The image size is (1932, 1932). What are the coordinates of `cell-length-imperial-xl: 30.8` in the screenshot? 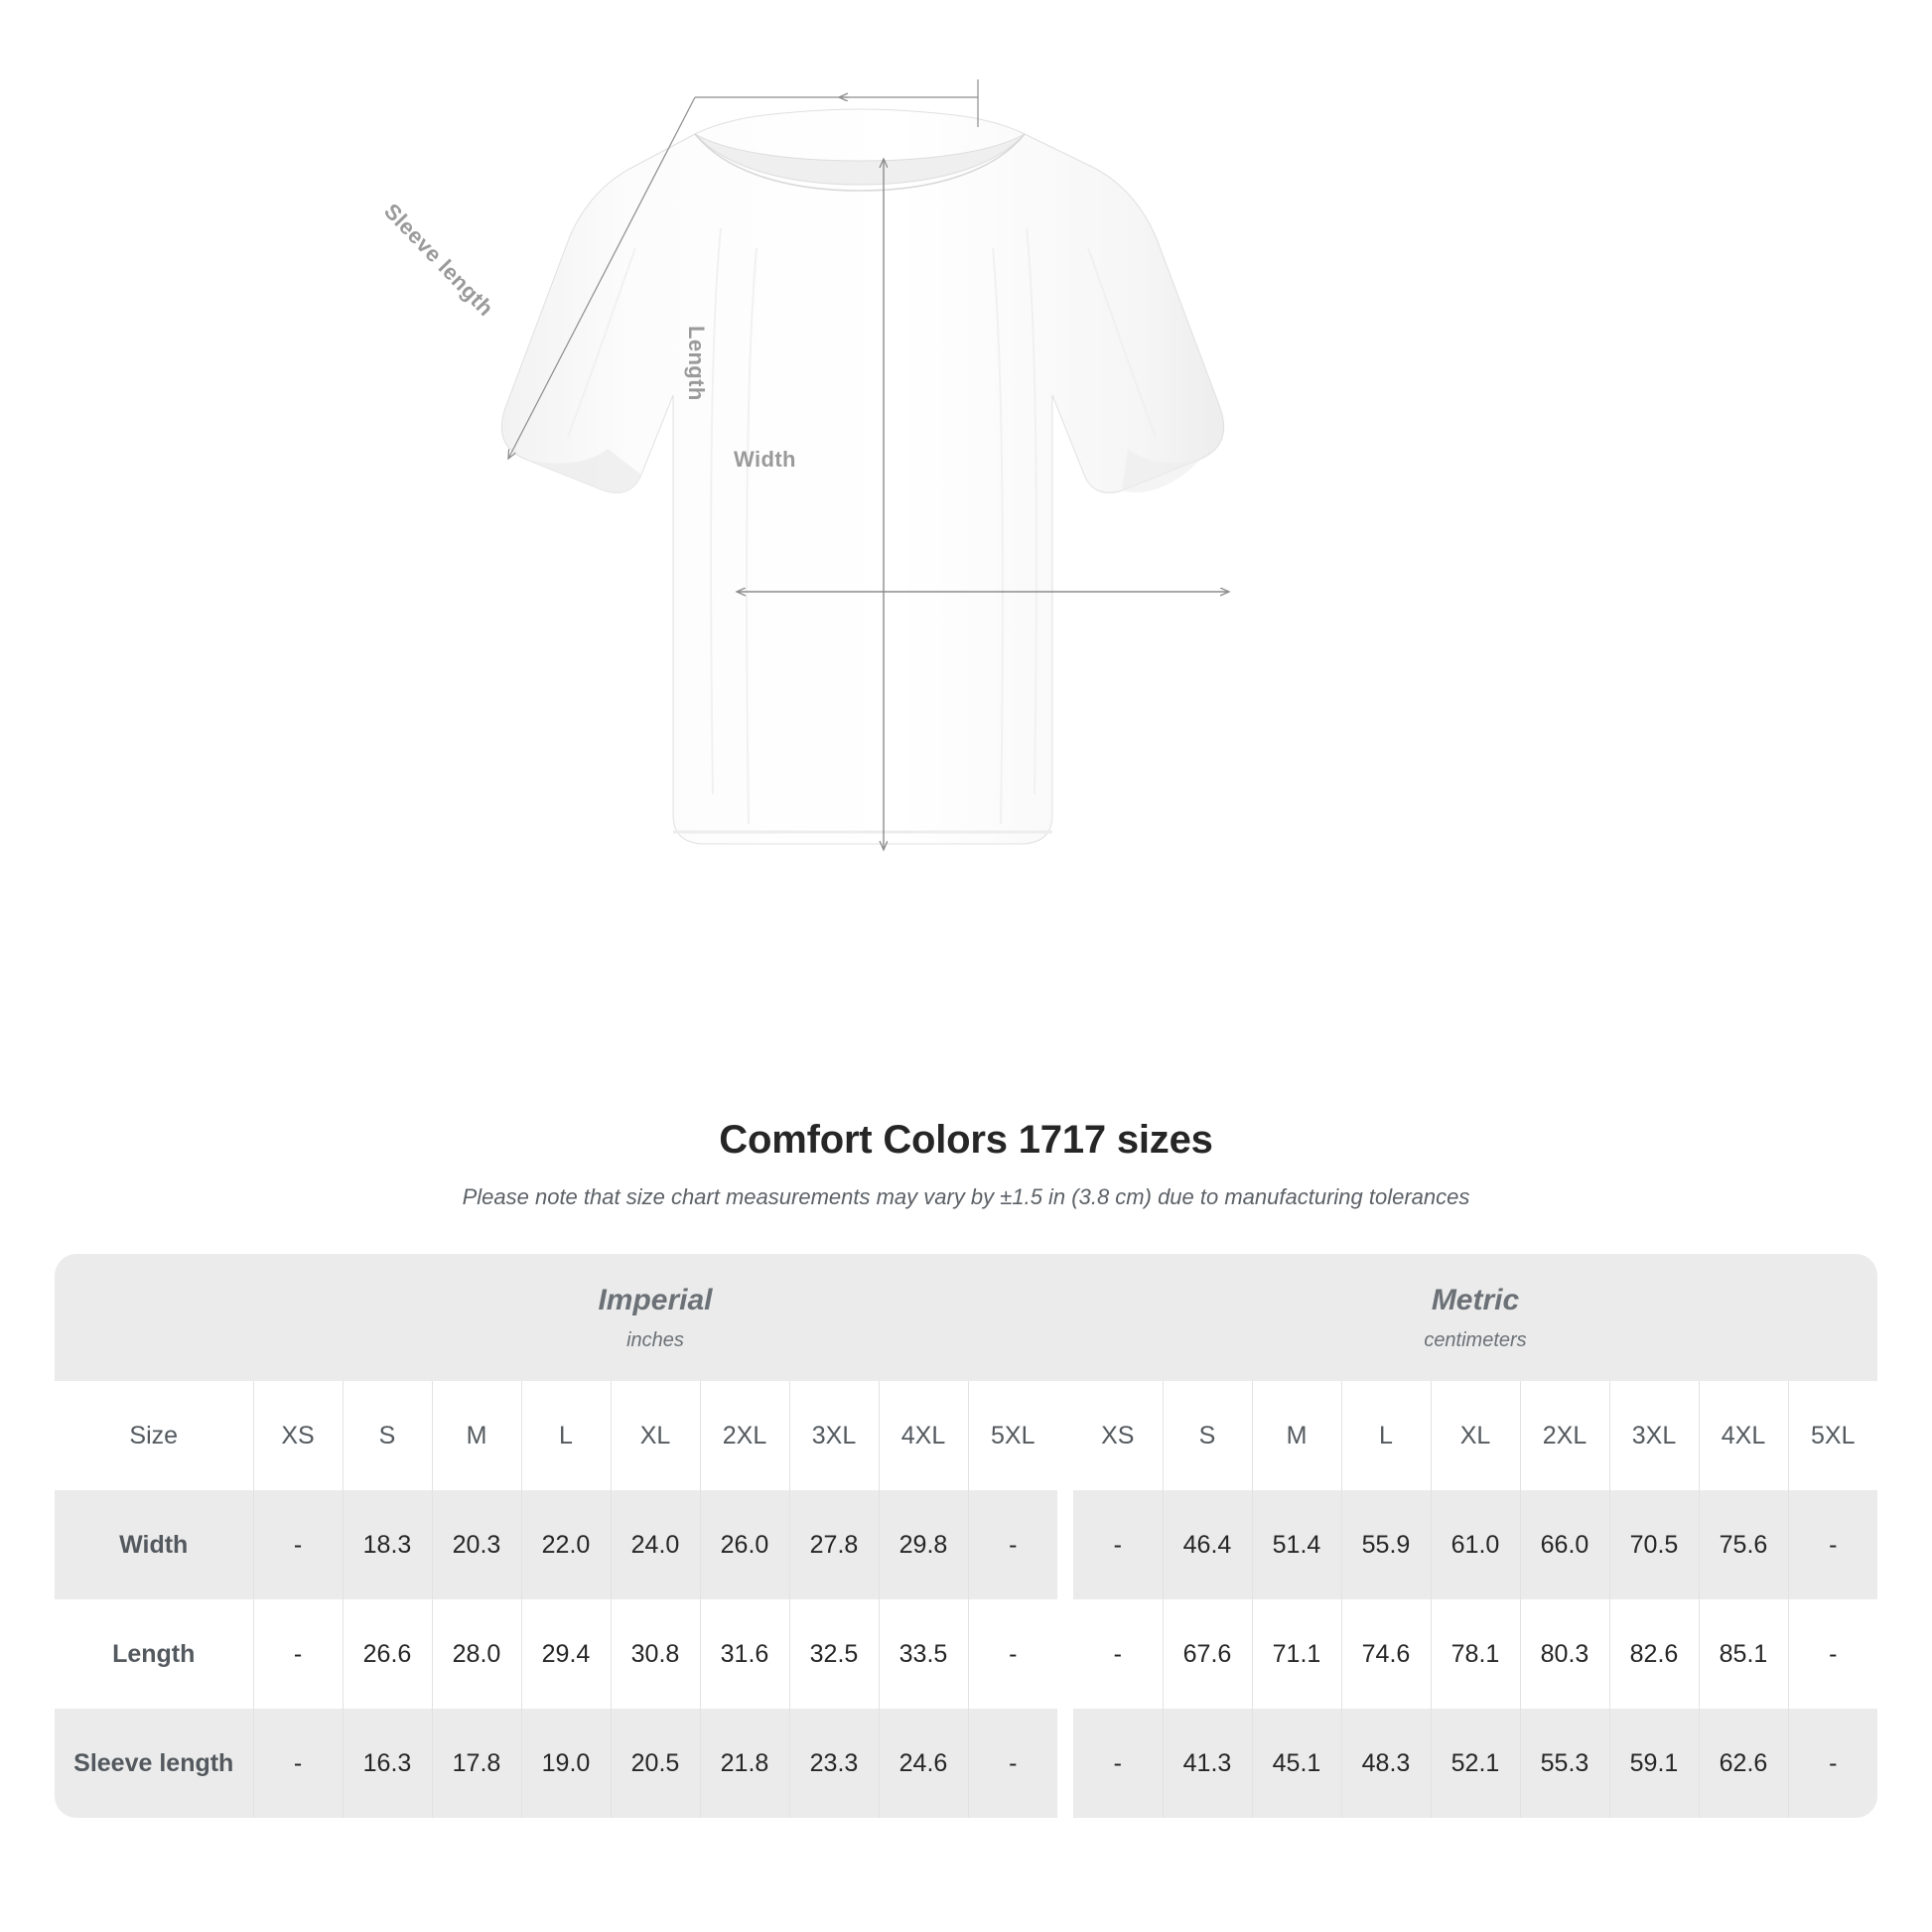 It's located at (655, 1654).